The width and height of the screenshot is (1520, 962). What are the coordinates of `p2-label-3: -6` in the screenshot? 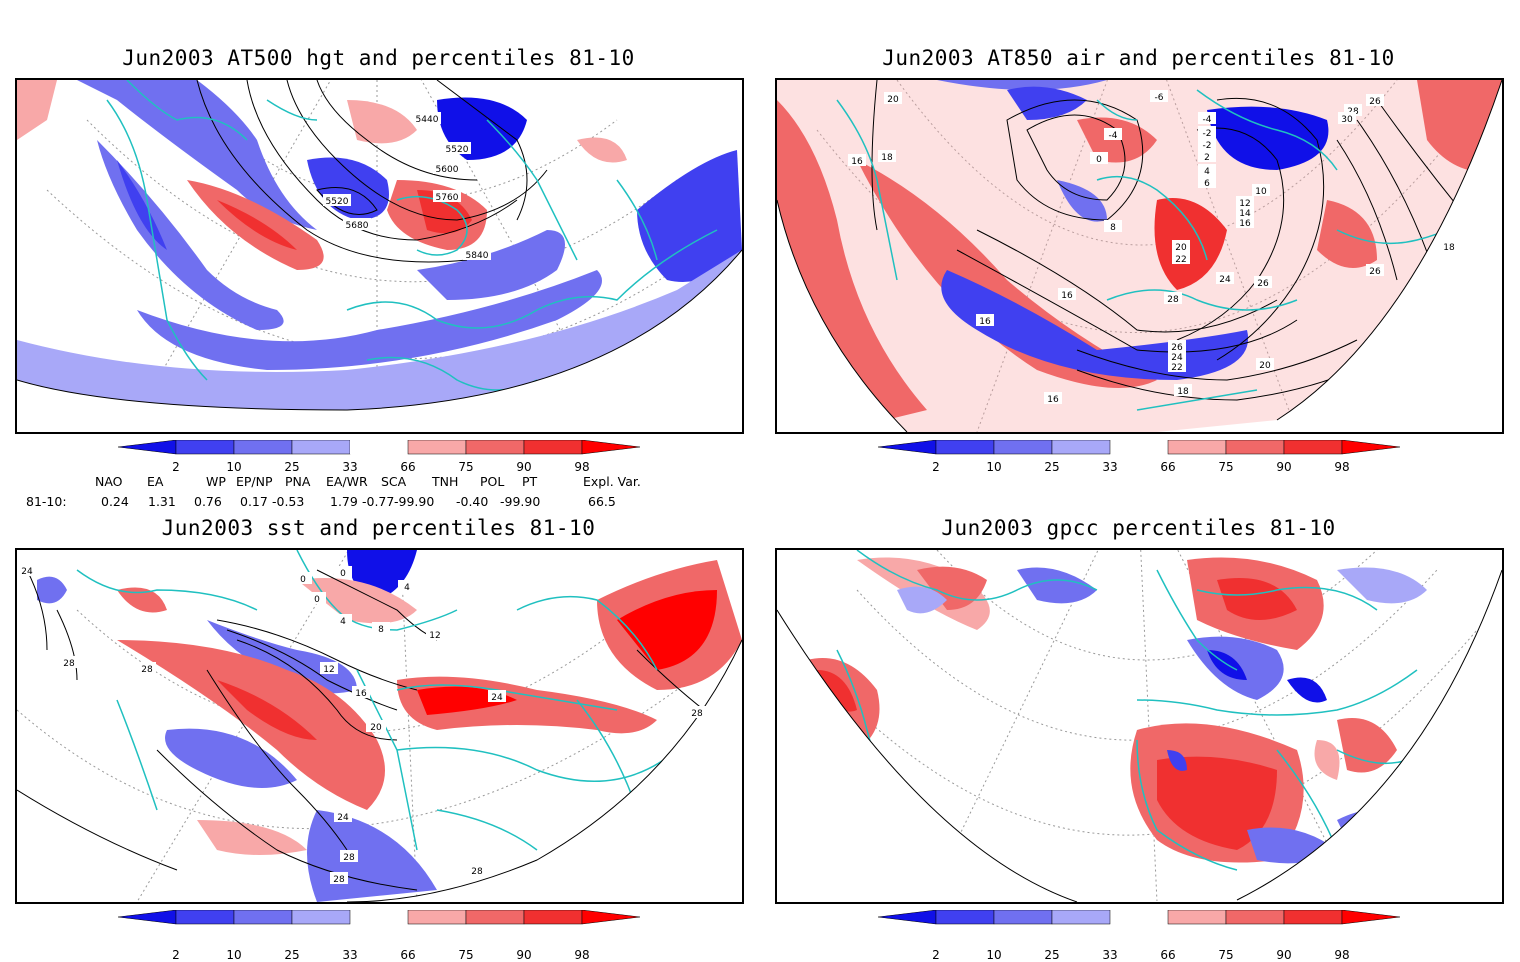 It's located at (1159, 98).